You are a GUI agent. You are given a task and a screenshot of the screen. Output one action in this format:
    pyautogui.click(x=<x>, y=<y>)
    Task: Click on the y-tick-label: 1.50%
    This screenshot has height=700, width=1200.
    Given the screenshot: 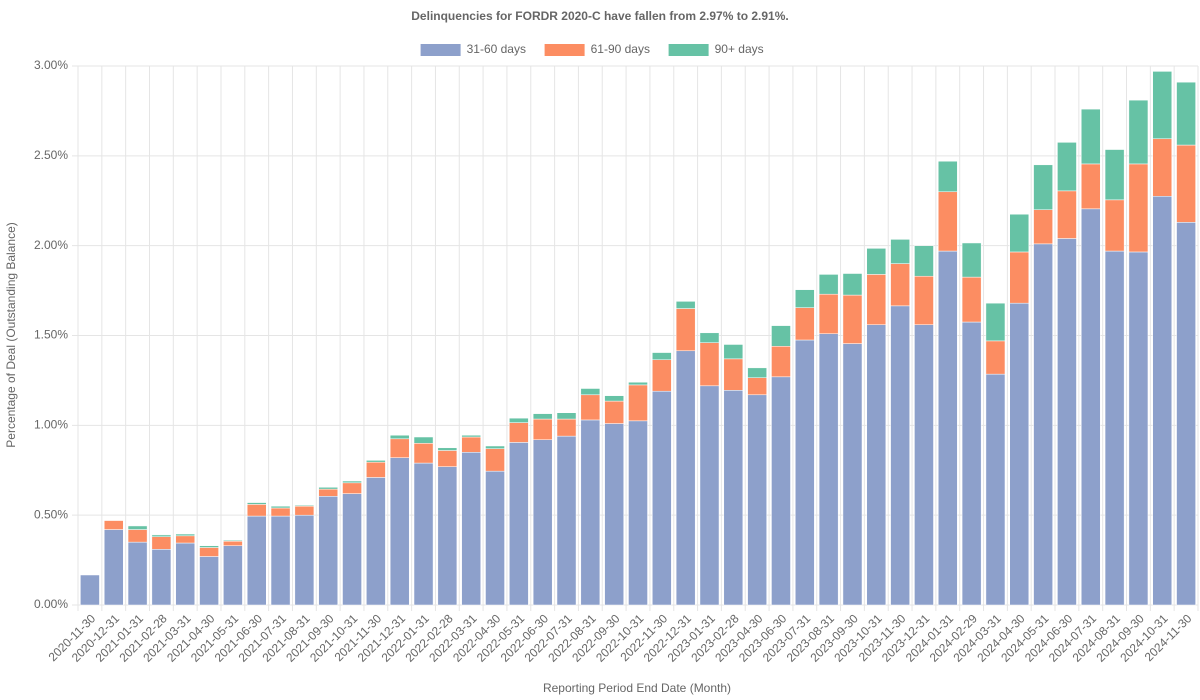 What is the action you would take?
    pyautogui.click(x=51, y=335)
    